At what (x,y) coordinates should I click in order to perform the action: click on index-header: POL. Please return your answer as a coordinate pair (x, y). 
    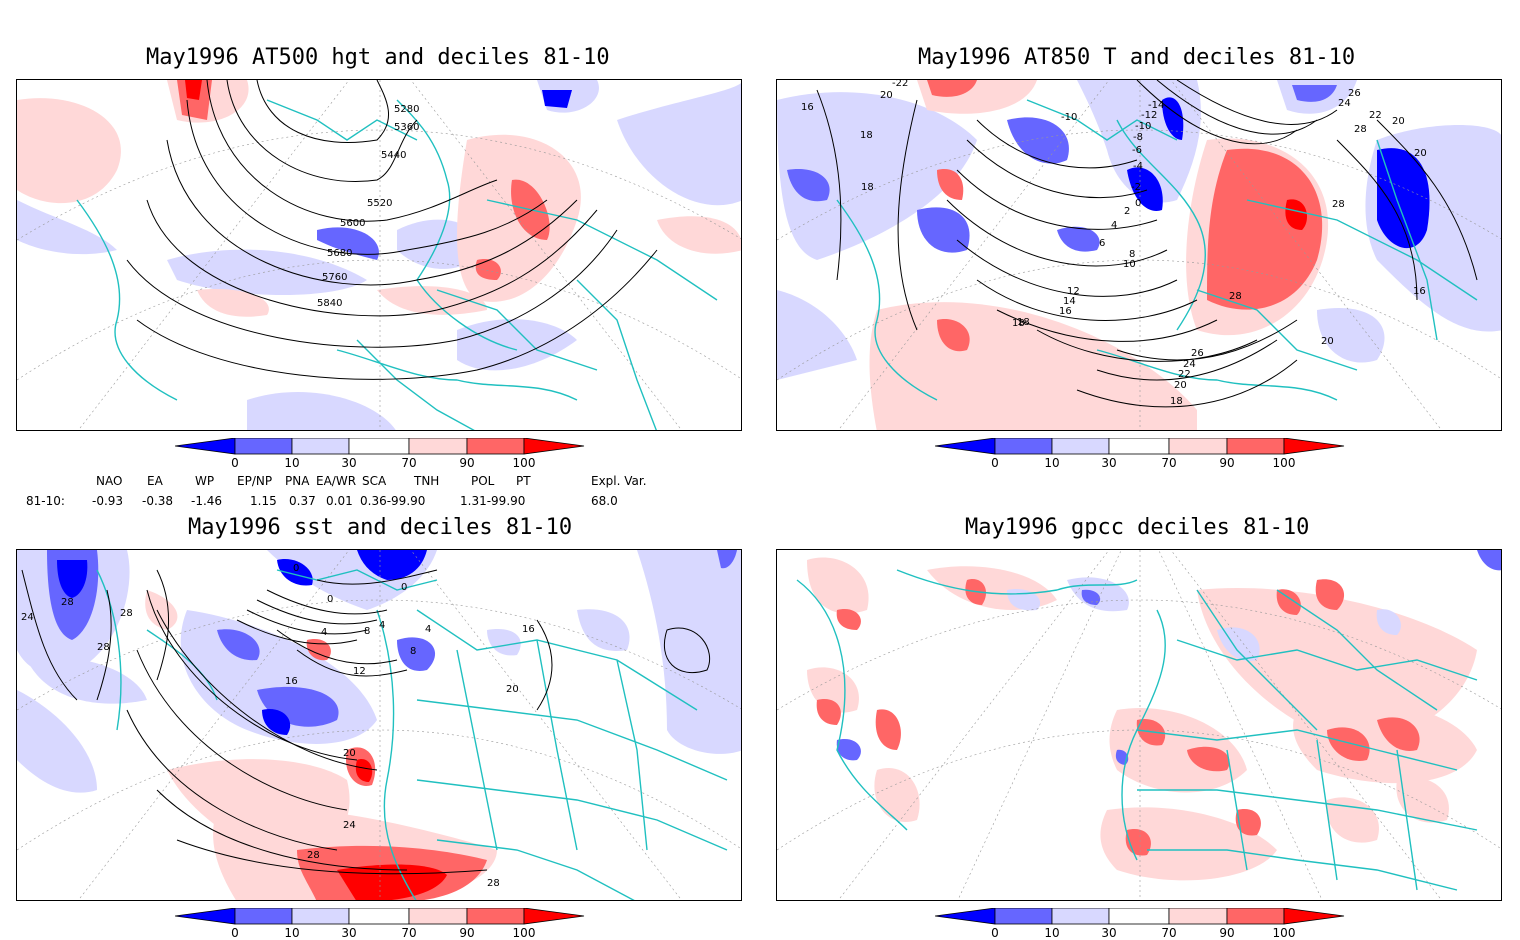
    Looking at the image, I should click on (483, 481).